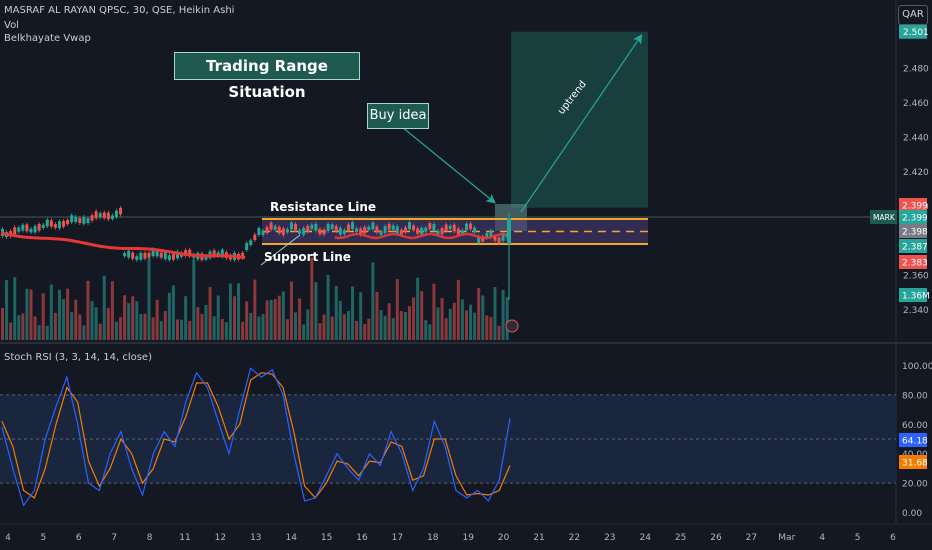 Image resolution: width=932 pixels, height=550 pixels. What do you see at coordinates (267, 76) in the screenshot?
I see `trading-range-note: Trading Range Situation` at bounding box center [267, 76].